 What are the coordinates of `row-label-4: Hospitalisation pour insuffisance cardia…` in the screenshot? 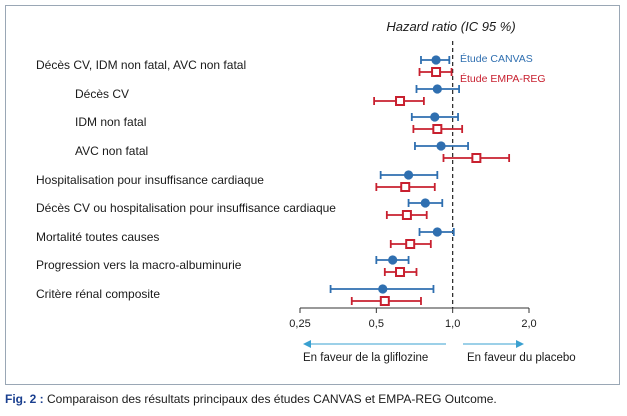 It's located at (150, 180).